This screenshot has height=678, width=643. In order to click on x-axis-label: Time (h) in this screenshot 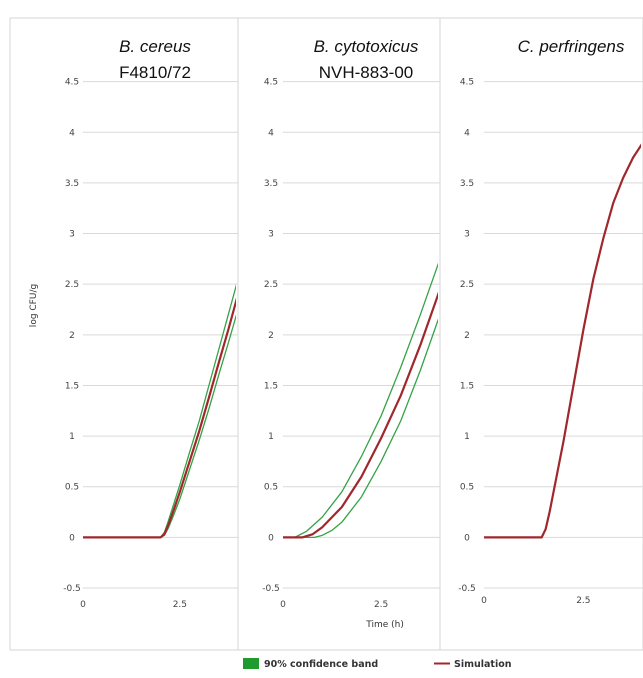, I will do `click(384, 625)`.